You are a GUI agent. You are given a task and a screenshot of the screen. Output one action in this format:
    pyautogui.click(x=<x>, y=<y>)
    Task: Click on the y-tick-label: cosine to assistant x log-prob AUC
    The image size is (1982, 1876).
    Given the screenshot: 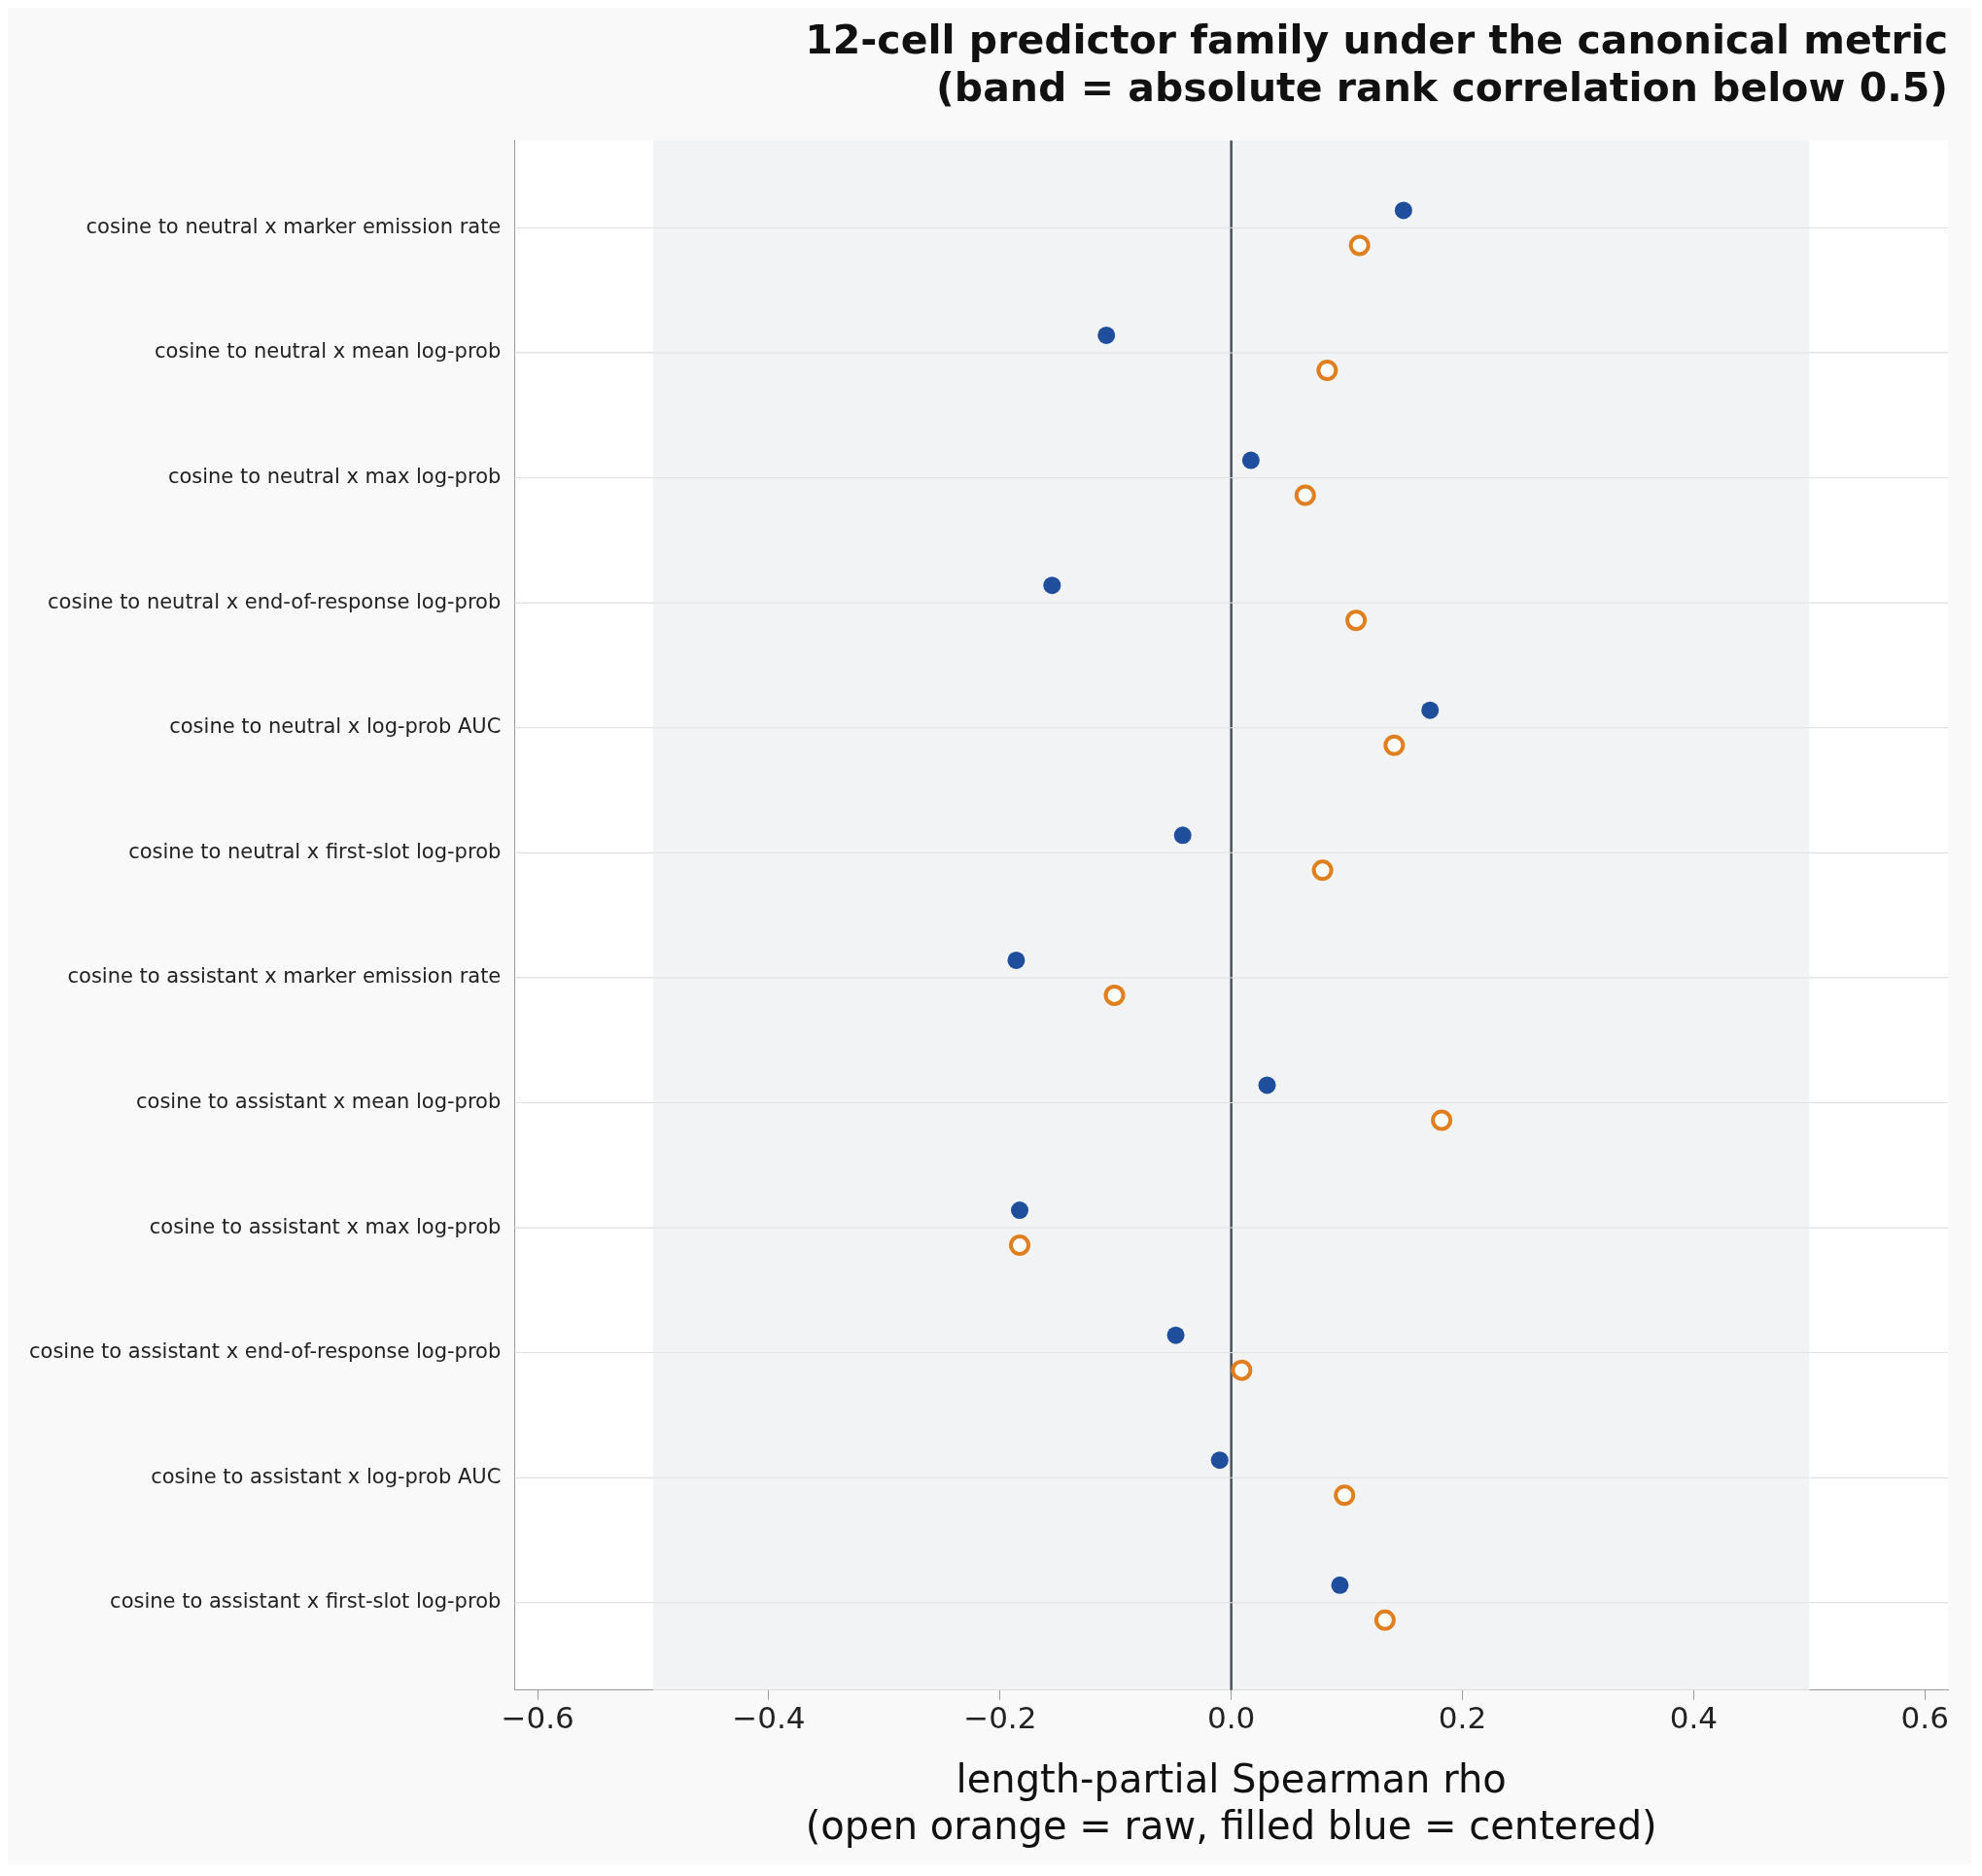 What is the action you would take?
    pyautogui.click(x=326, y=1476)
    